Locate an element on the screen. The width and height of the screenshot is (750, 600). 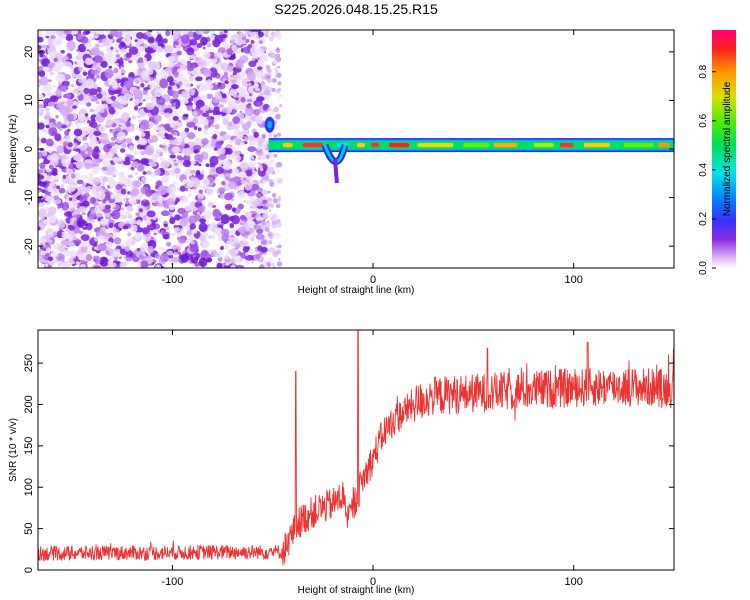
colorbar-ticks: 0.0 0.2 0.4 0.6 0.8 is located at coordinates (707, 169).